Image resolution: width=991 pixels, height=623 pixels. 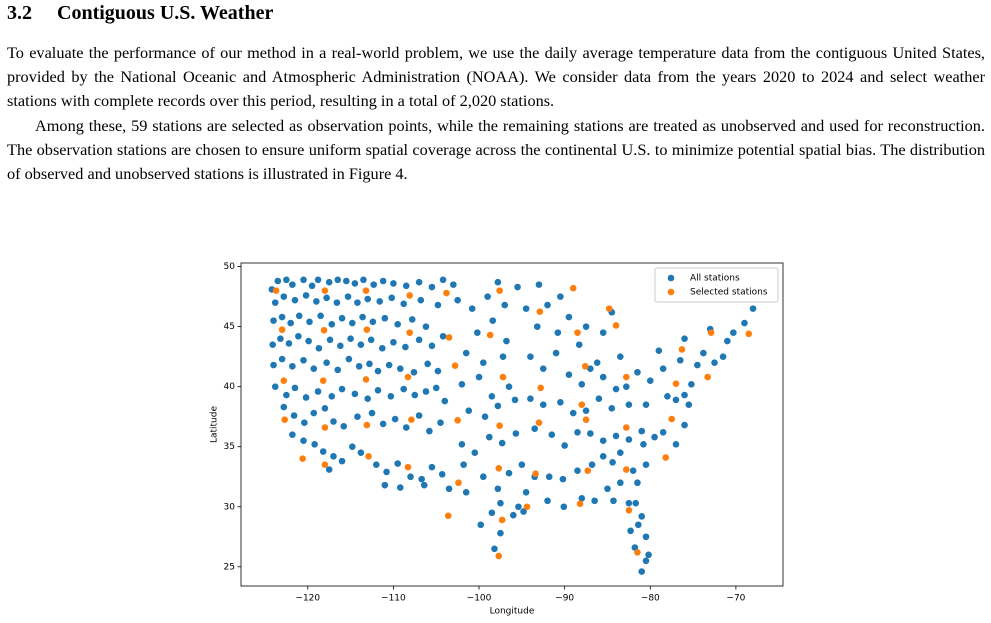 I want to click on y-axis-label: Latitude, so click(x=215, y=425).